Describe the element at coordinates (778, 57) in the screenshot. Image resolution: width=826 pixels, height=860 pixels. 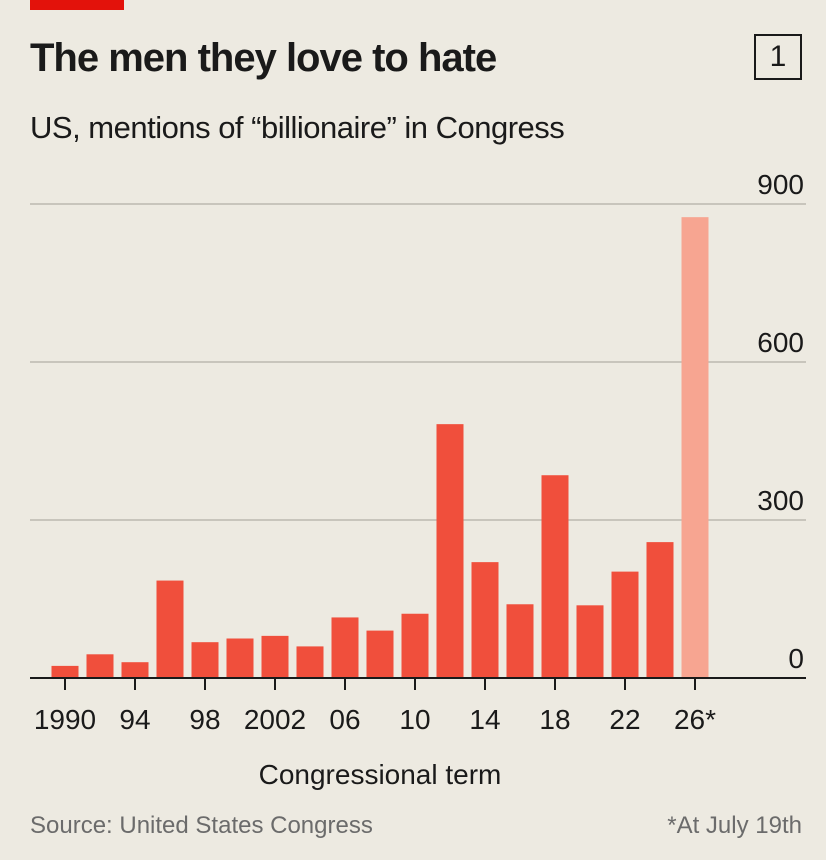
I see `chart-number-badge: 1` at that location.